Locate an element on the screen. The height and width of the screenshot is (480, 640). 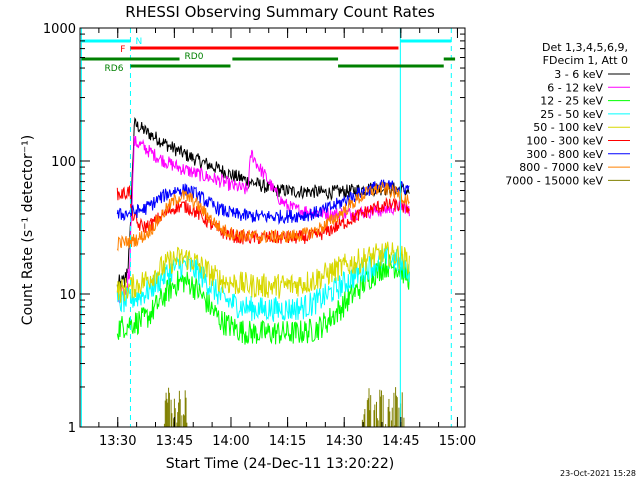
y-tick-label: 100 is located at coordinates (63, 162).